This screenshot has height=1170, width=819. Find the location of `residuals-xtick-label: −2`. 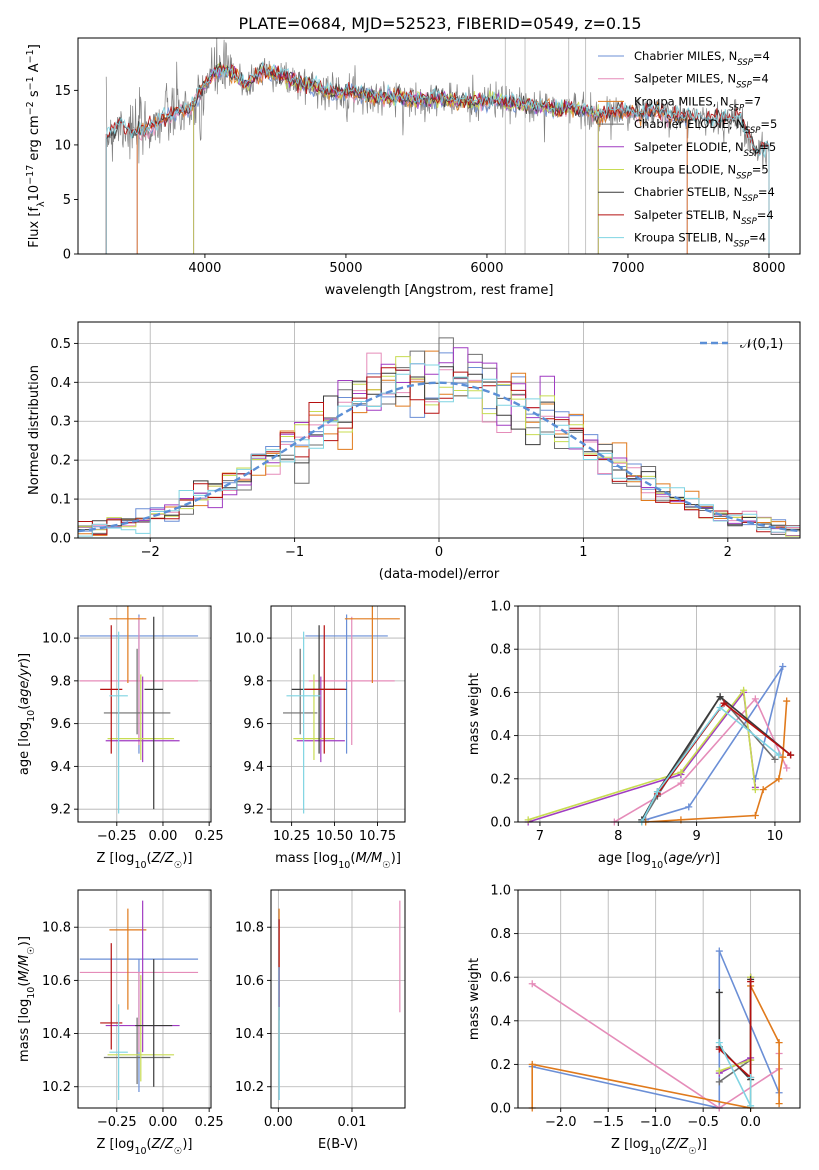

residuals-xtick-label: −2 is located at coordinates (150, 552).